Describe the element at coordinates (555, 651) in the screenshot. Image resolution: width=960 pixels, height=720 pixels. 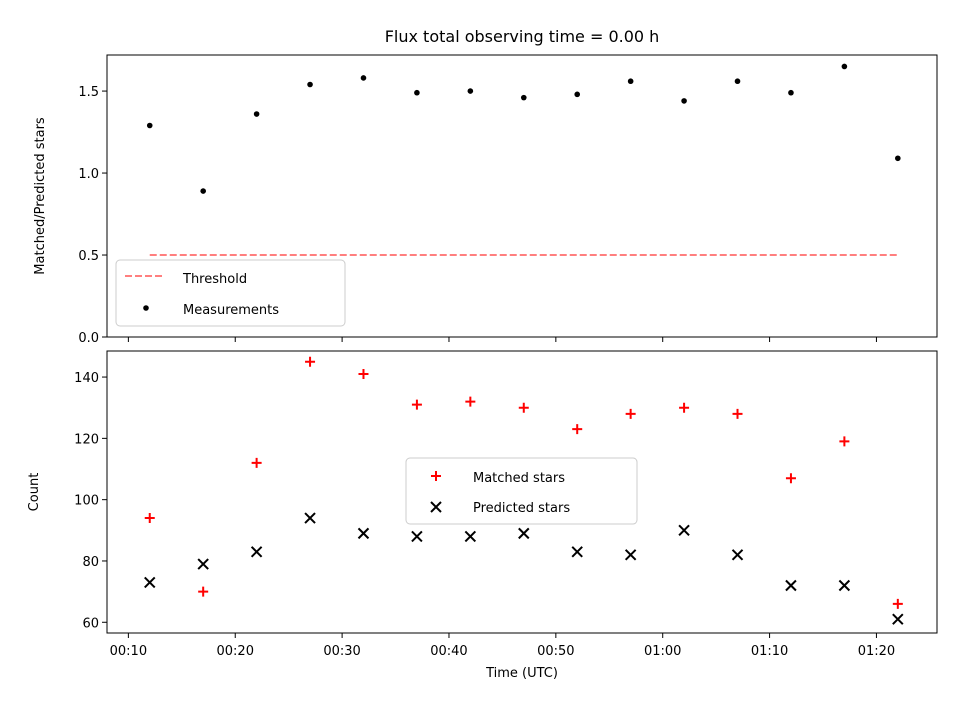
I see `x-tick-label: 00:50` at that location.